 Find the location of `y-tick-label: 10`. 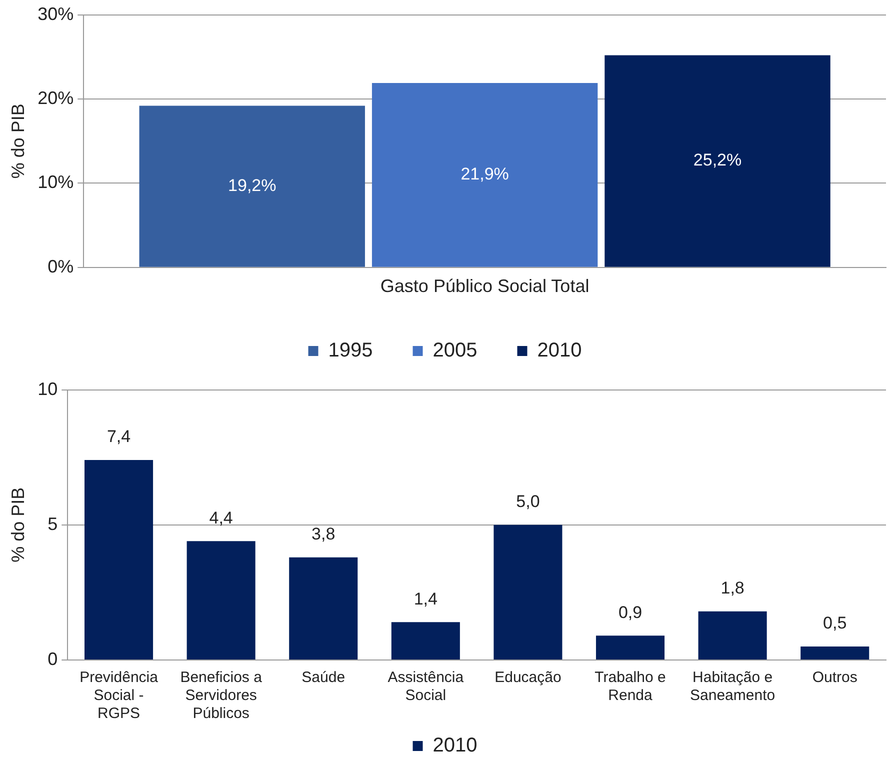

y-tick-label: 10 is located at coordinates (48, 388).